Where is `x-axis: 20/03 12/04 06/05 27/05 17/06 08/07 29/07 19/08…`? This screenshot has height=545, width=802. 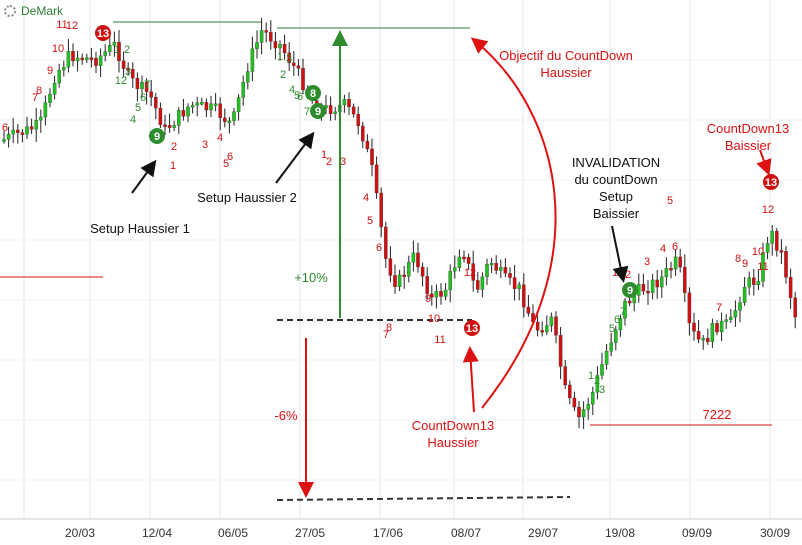 x-axis: 20/03 12/04 06/05 27/05 17/06 08/07 29/07 19/08… is located at coordinates (401, 529).